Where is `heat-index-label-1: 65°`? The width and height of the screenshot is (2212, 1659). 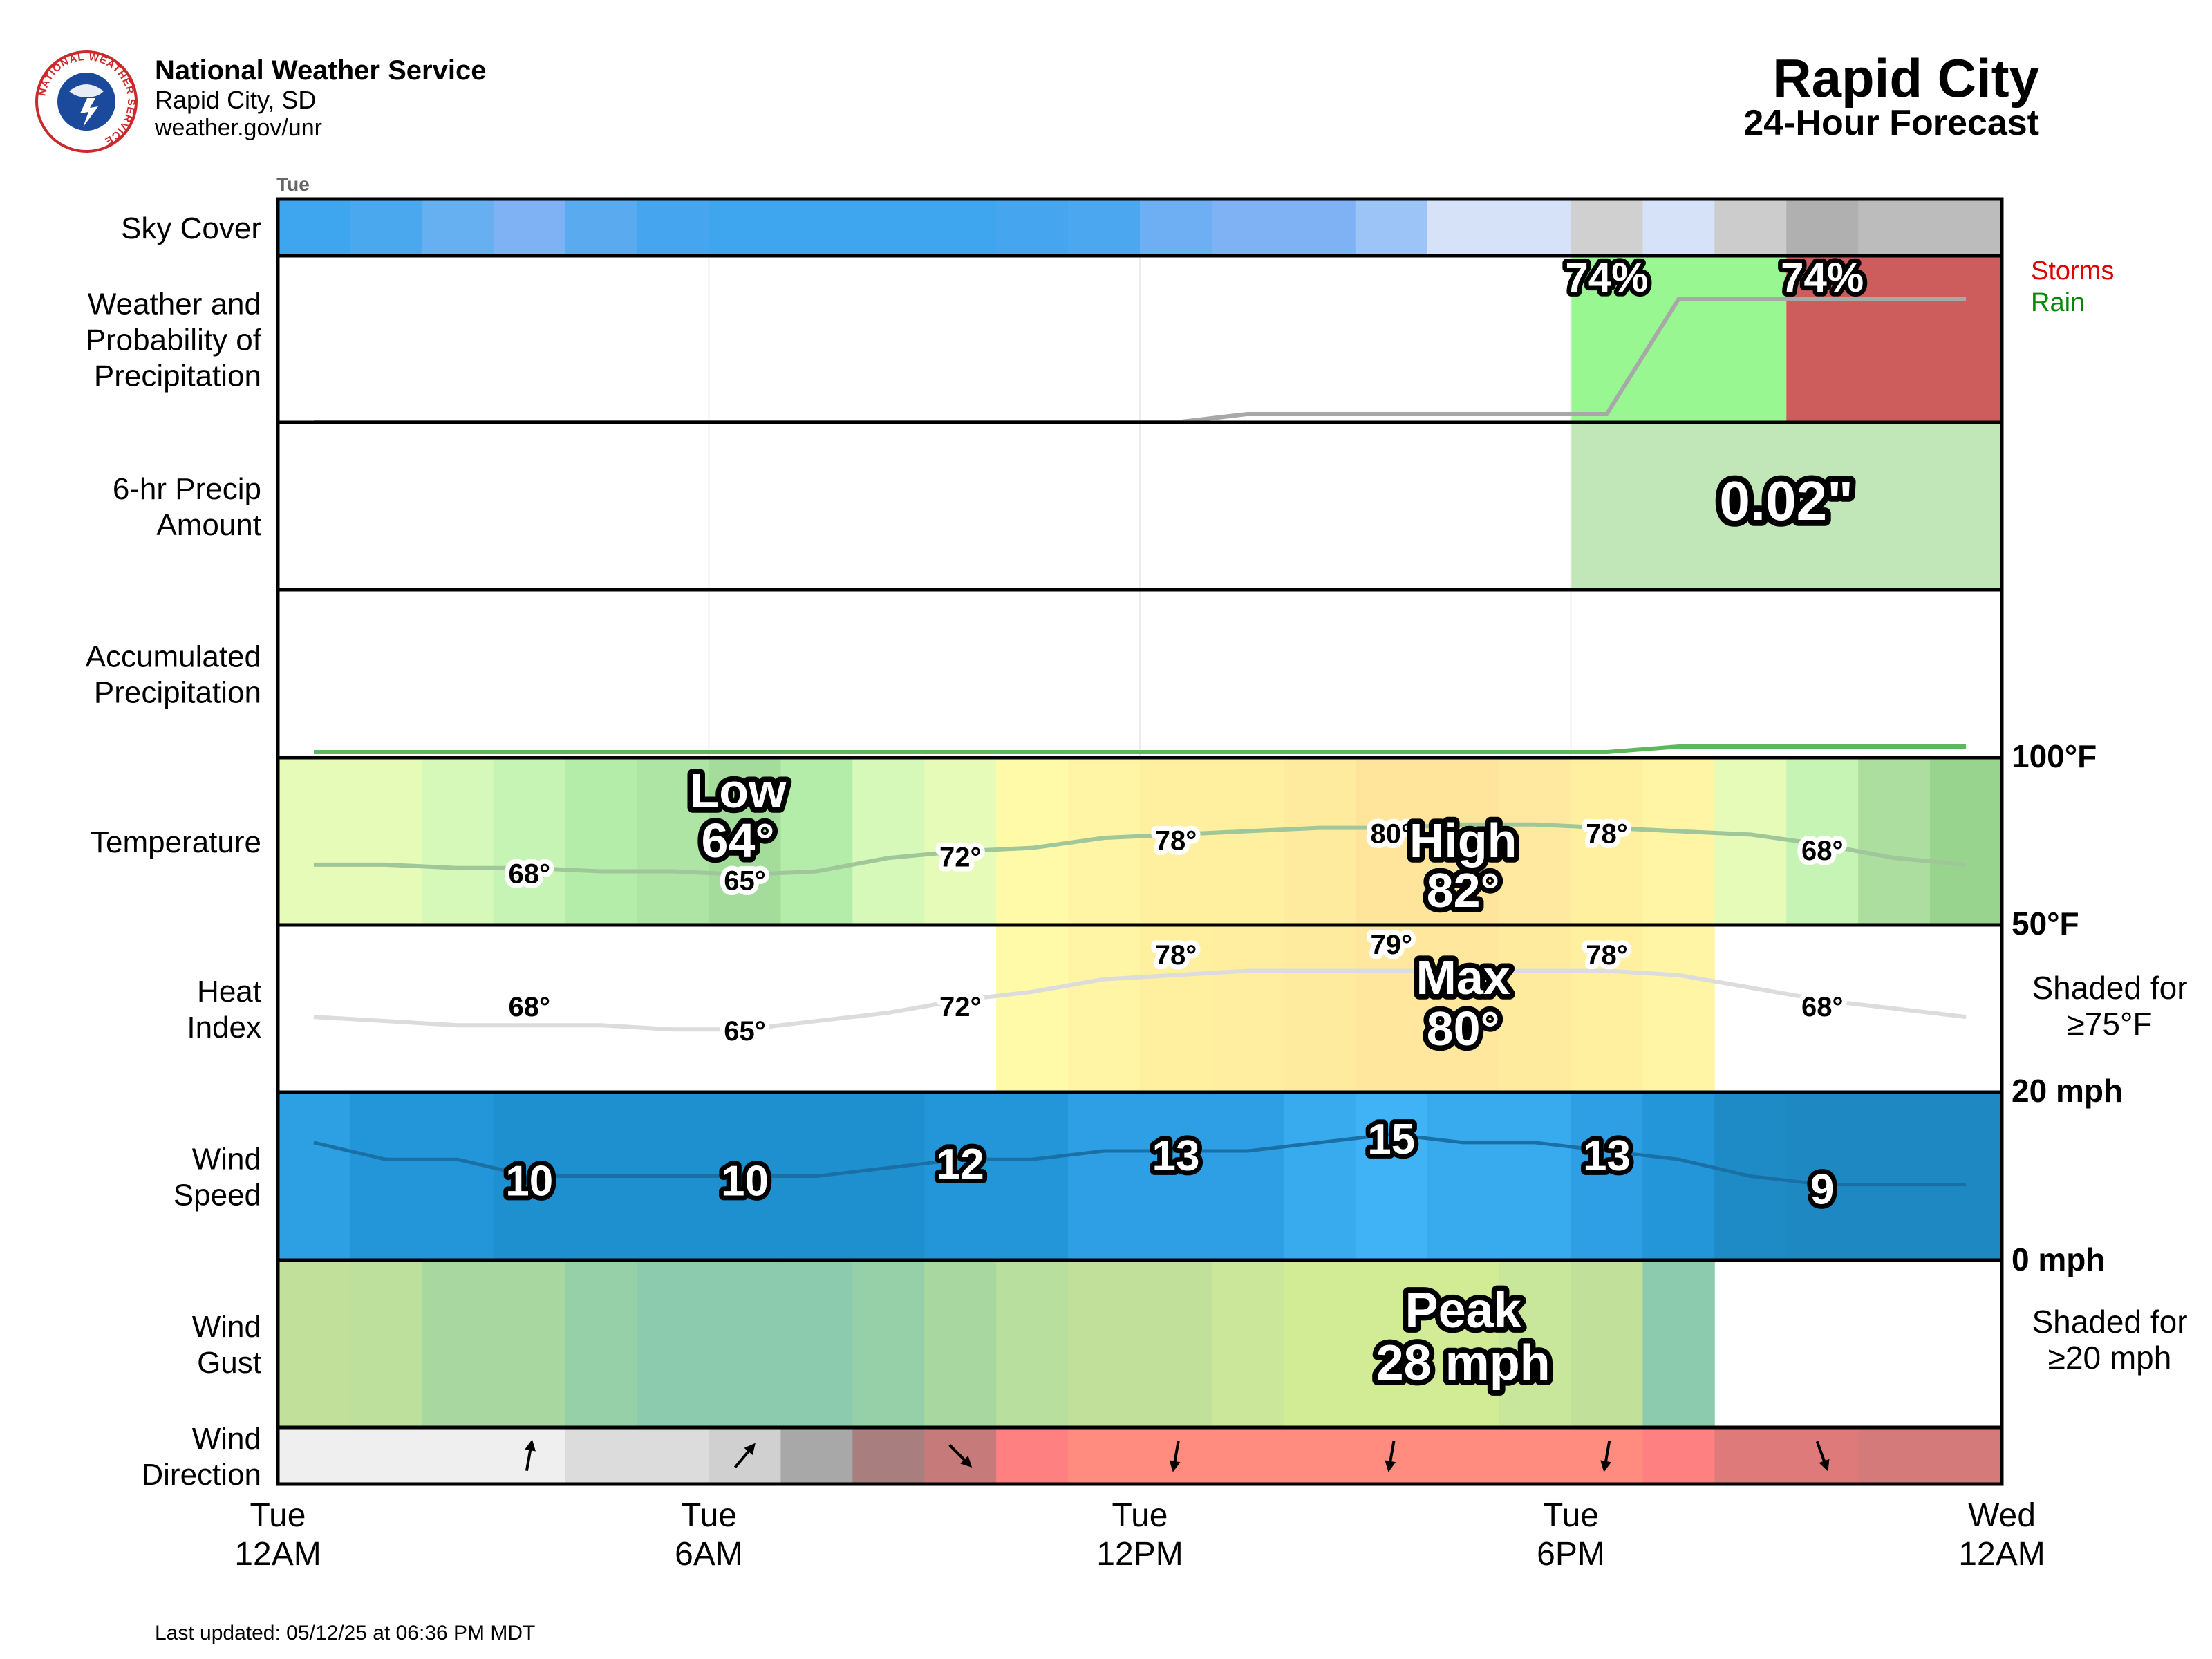
heat-index-label-1: 65° is located at coordinates (745, 1031).